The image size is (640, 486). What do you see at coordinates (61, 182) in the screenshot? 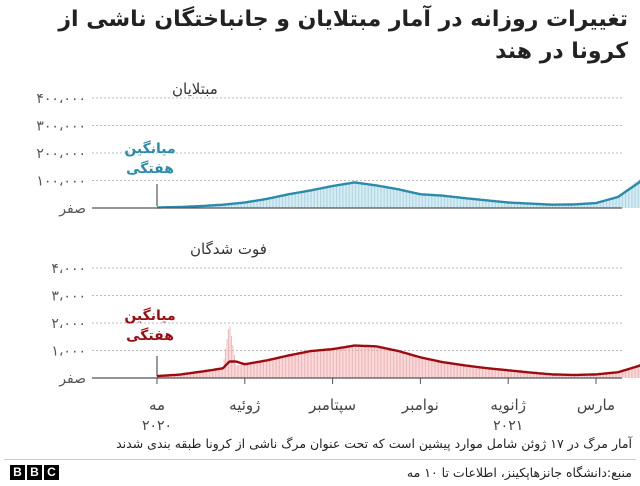
I see `y-tick-label: ۱۰۰،۰۰۰` at bounding box center [61, 182].